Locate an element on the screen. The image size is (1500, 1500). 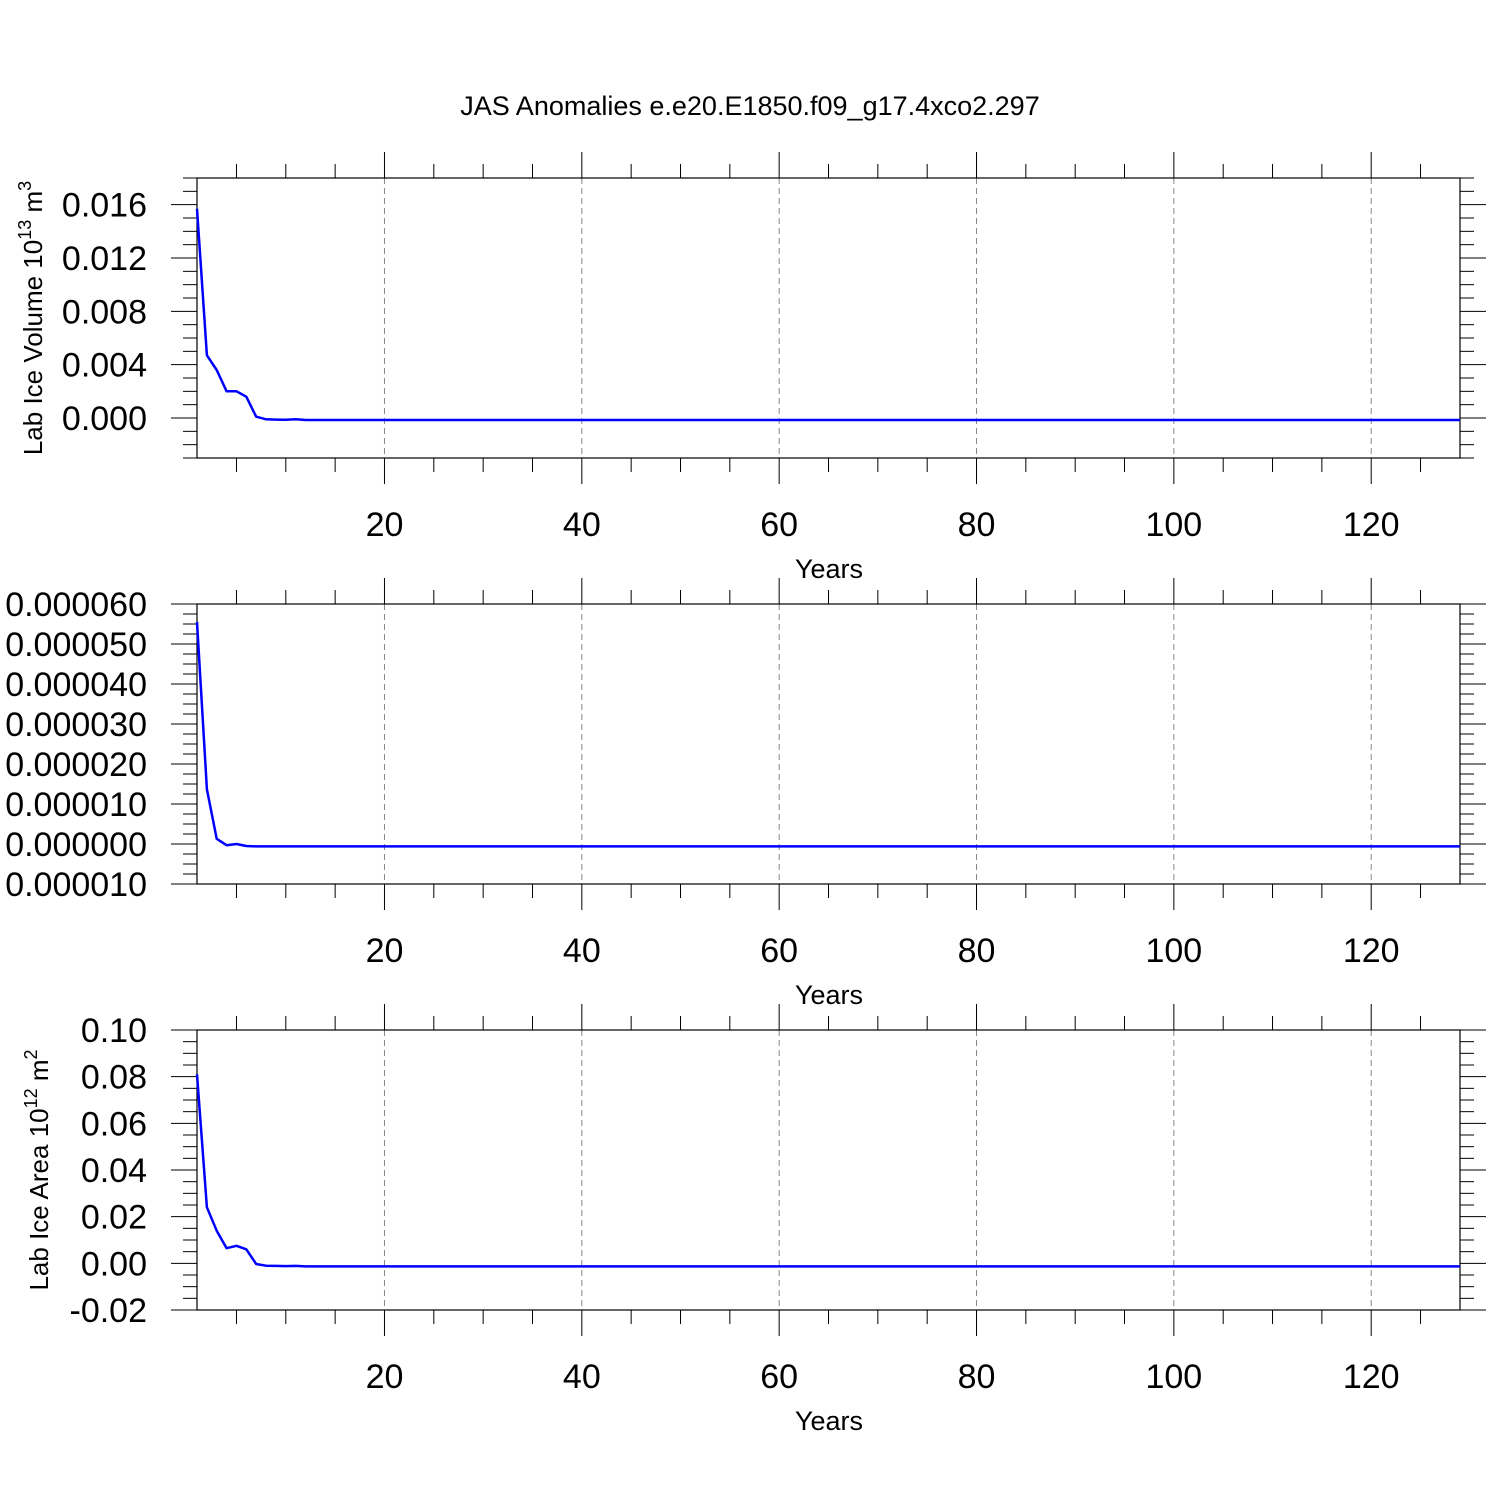
y-tick-label: 0.000 is located at coordinates (104, 419).